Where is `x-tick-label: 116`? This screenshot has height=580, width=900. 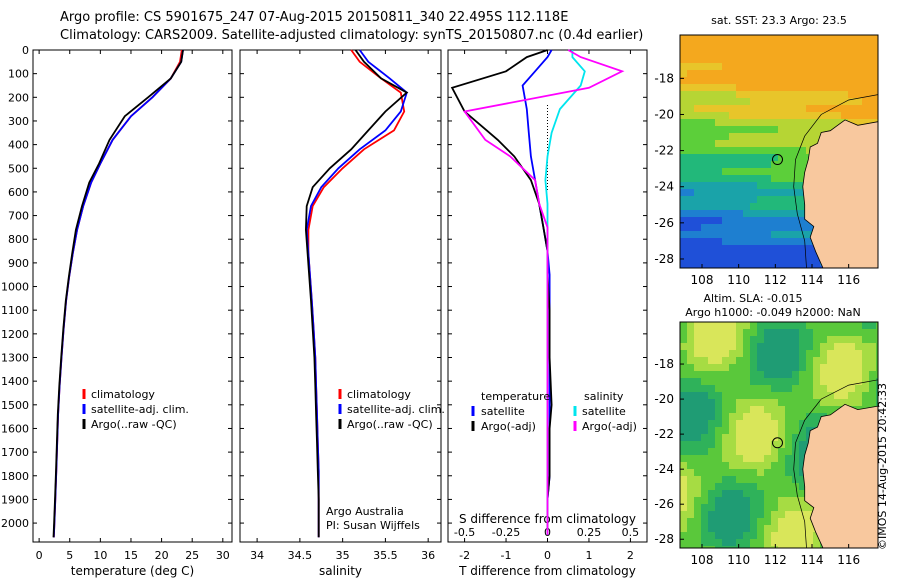 x-tick-label: 116 is located at coordinates (848, 280).